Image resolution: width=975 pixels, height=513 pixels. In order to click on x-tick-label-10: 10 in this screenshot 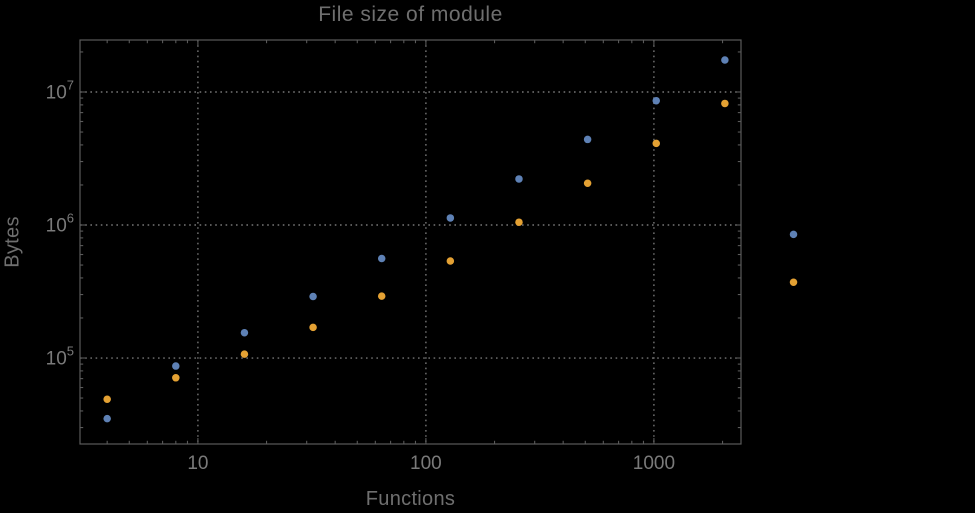, I will do `click(197, 463)`.